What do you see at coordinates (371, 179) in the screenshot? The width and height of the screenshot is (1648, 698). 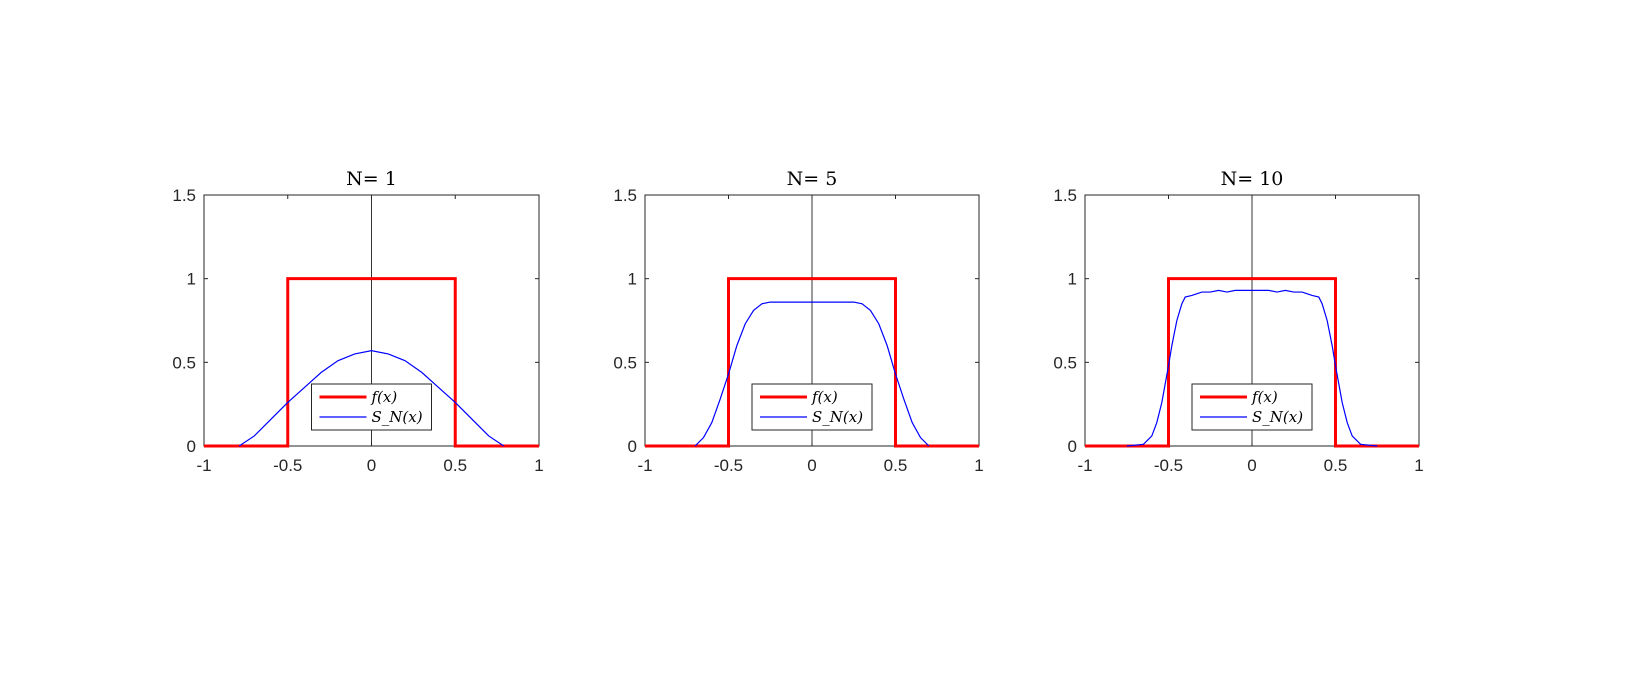 I see `chart-title: N= 1` at bounding box center [371, 179].